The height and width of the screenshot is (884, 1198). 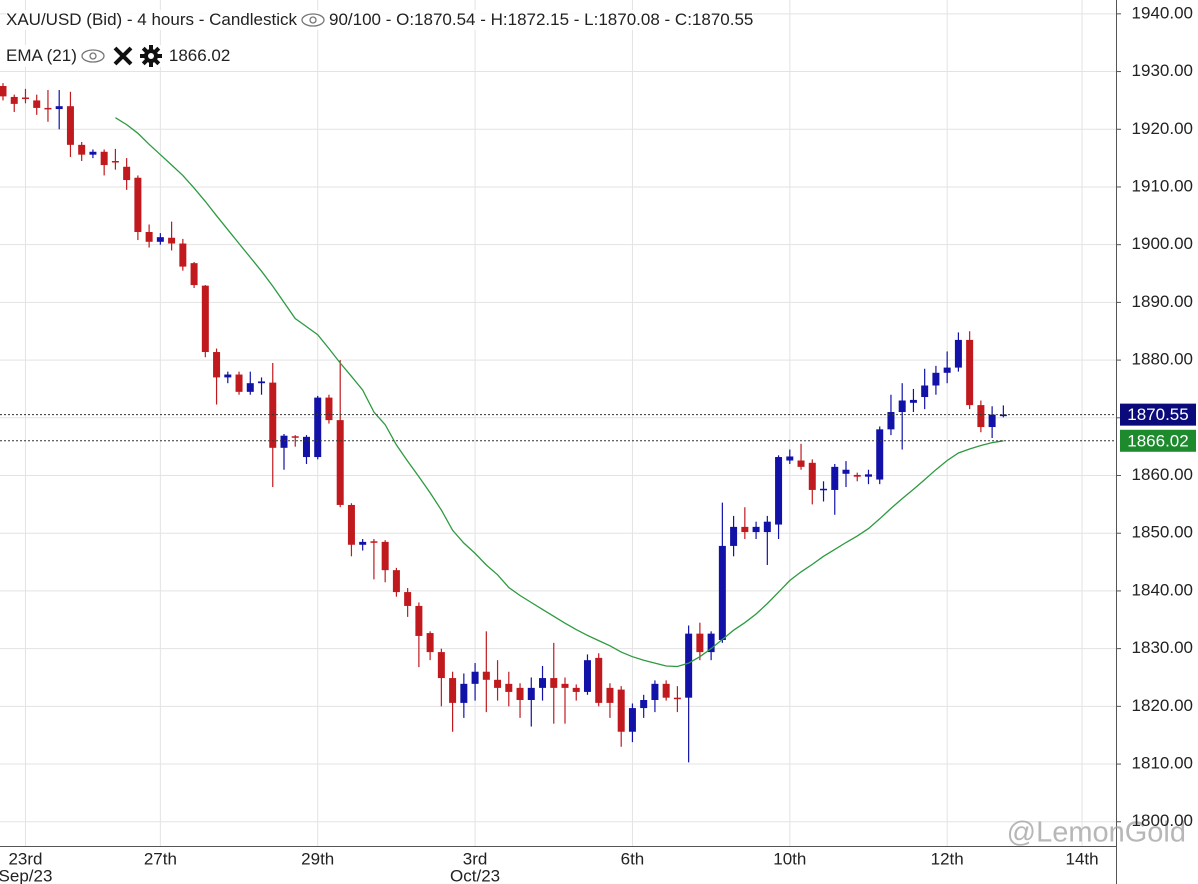 I want to click on y-tick-label: 1840.00, so click(x=1162, y=589).